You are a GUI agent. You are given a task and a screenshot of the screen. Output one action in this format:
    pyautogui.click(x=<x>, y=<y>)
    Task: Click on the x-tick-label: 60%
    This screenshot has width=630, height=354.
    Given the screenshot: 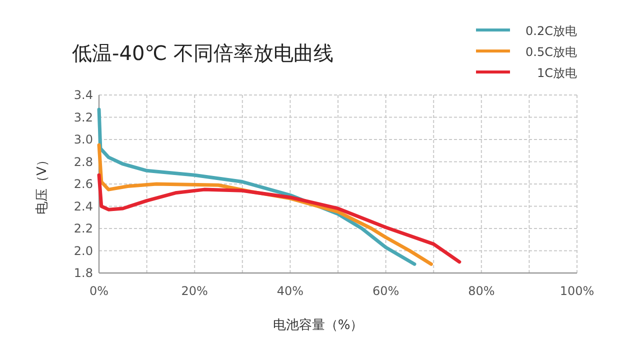 What is the action you would take?
    pyautogui.click(x=386, y=291)
    